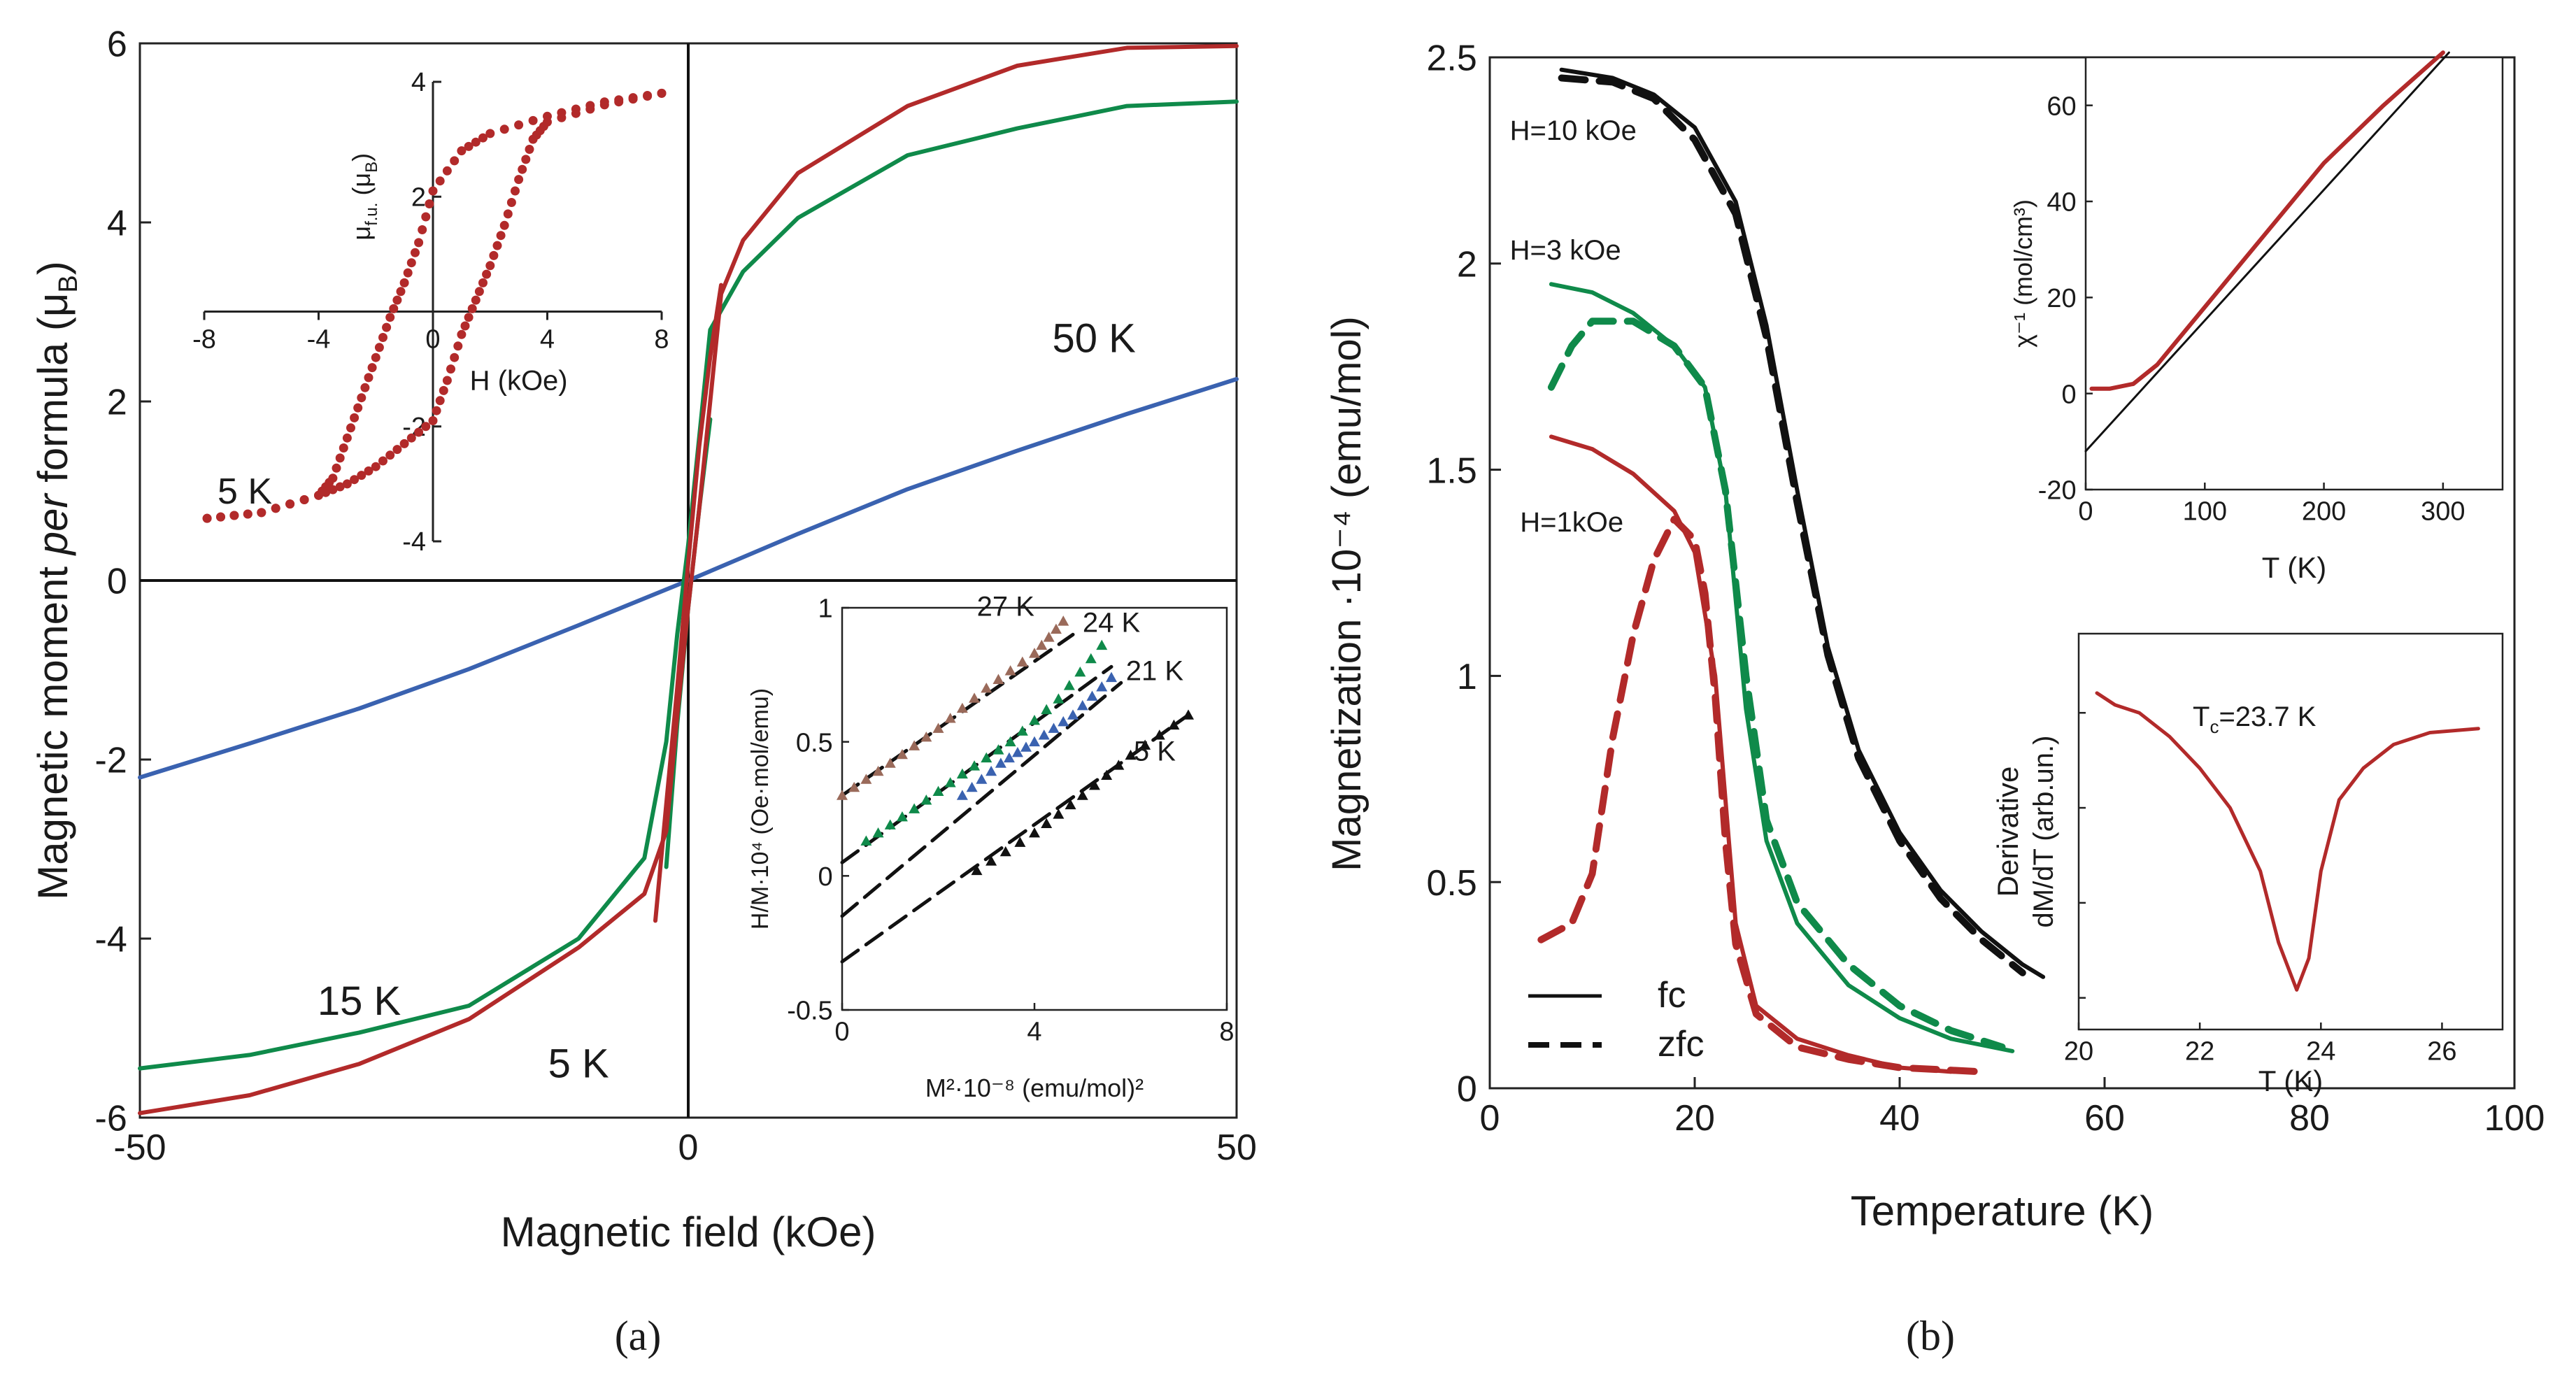  What do you see at coordinates (2291, 1080) in the screenshot?
I see `x-axis-title: T (K)` at bounding box center [2291, 1080].